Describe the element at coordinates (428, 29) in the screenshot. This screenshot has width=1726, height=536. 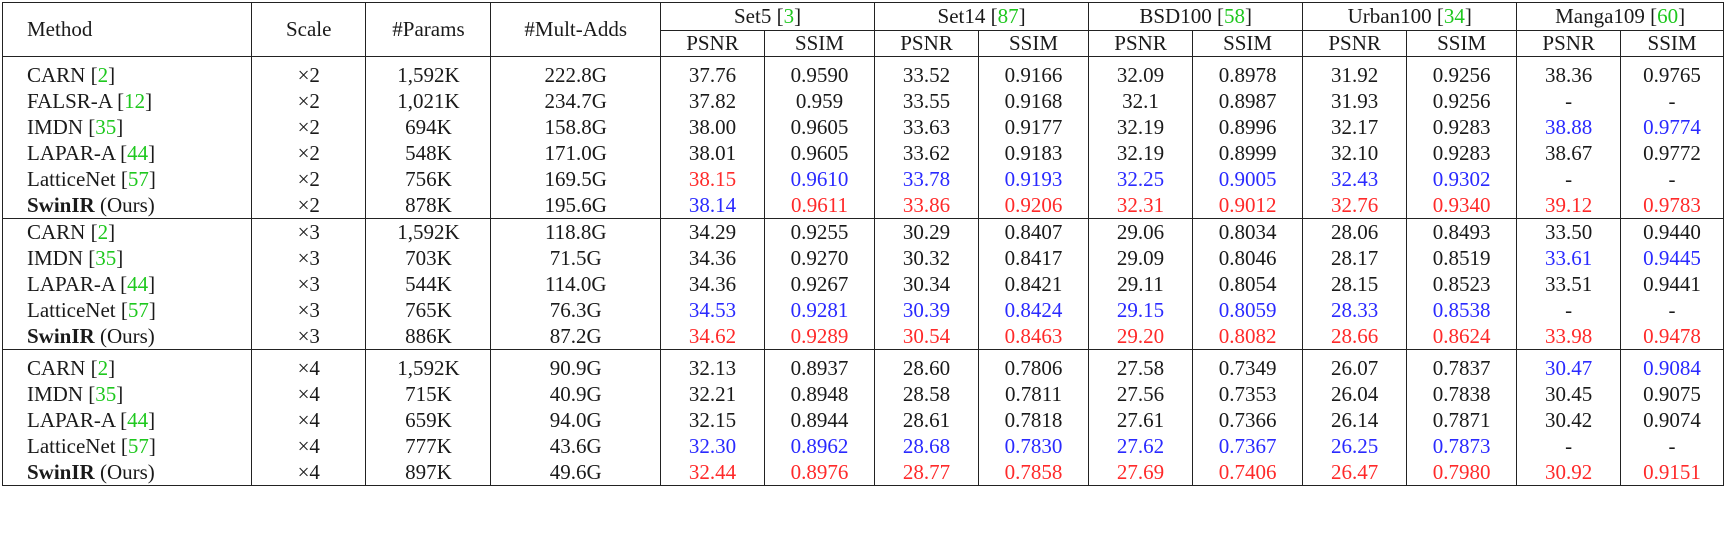
I see `params-header: #Params` at that location.